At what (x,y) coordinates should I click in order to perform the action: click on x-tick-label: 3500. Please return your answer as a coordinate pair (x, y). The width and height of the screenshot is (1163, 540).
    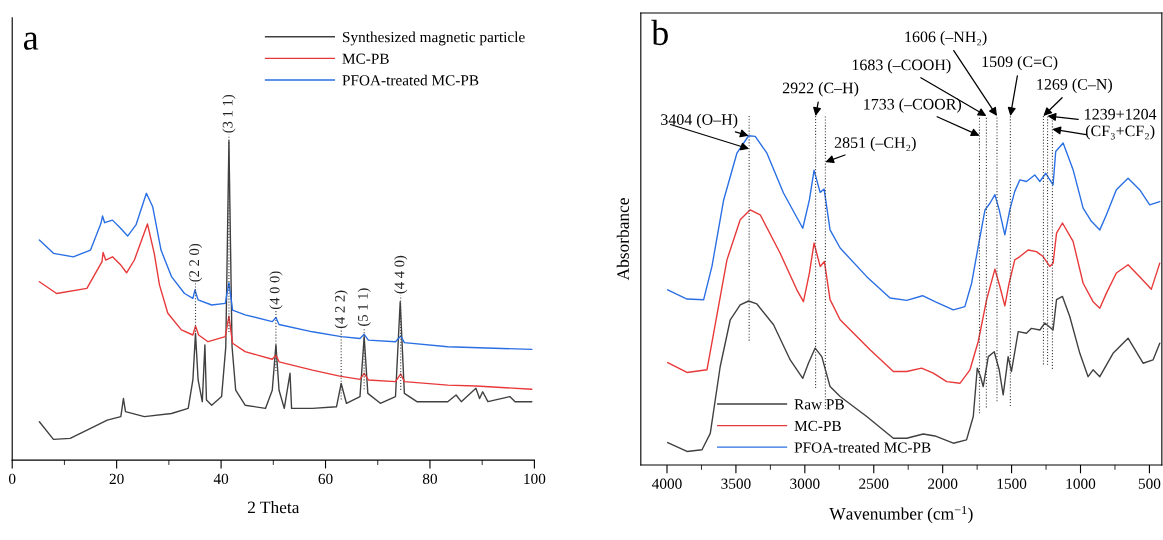
    Looking at the image, I should click on (736, 483).